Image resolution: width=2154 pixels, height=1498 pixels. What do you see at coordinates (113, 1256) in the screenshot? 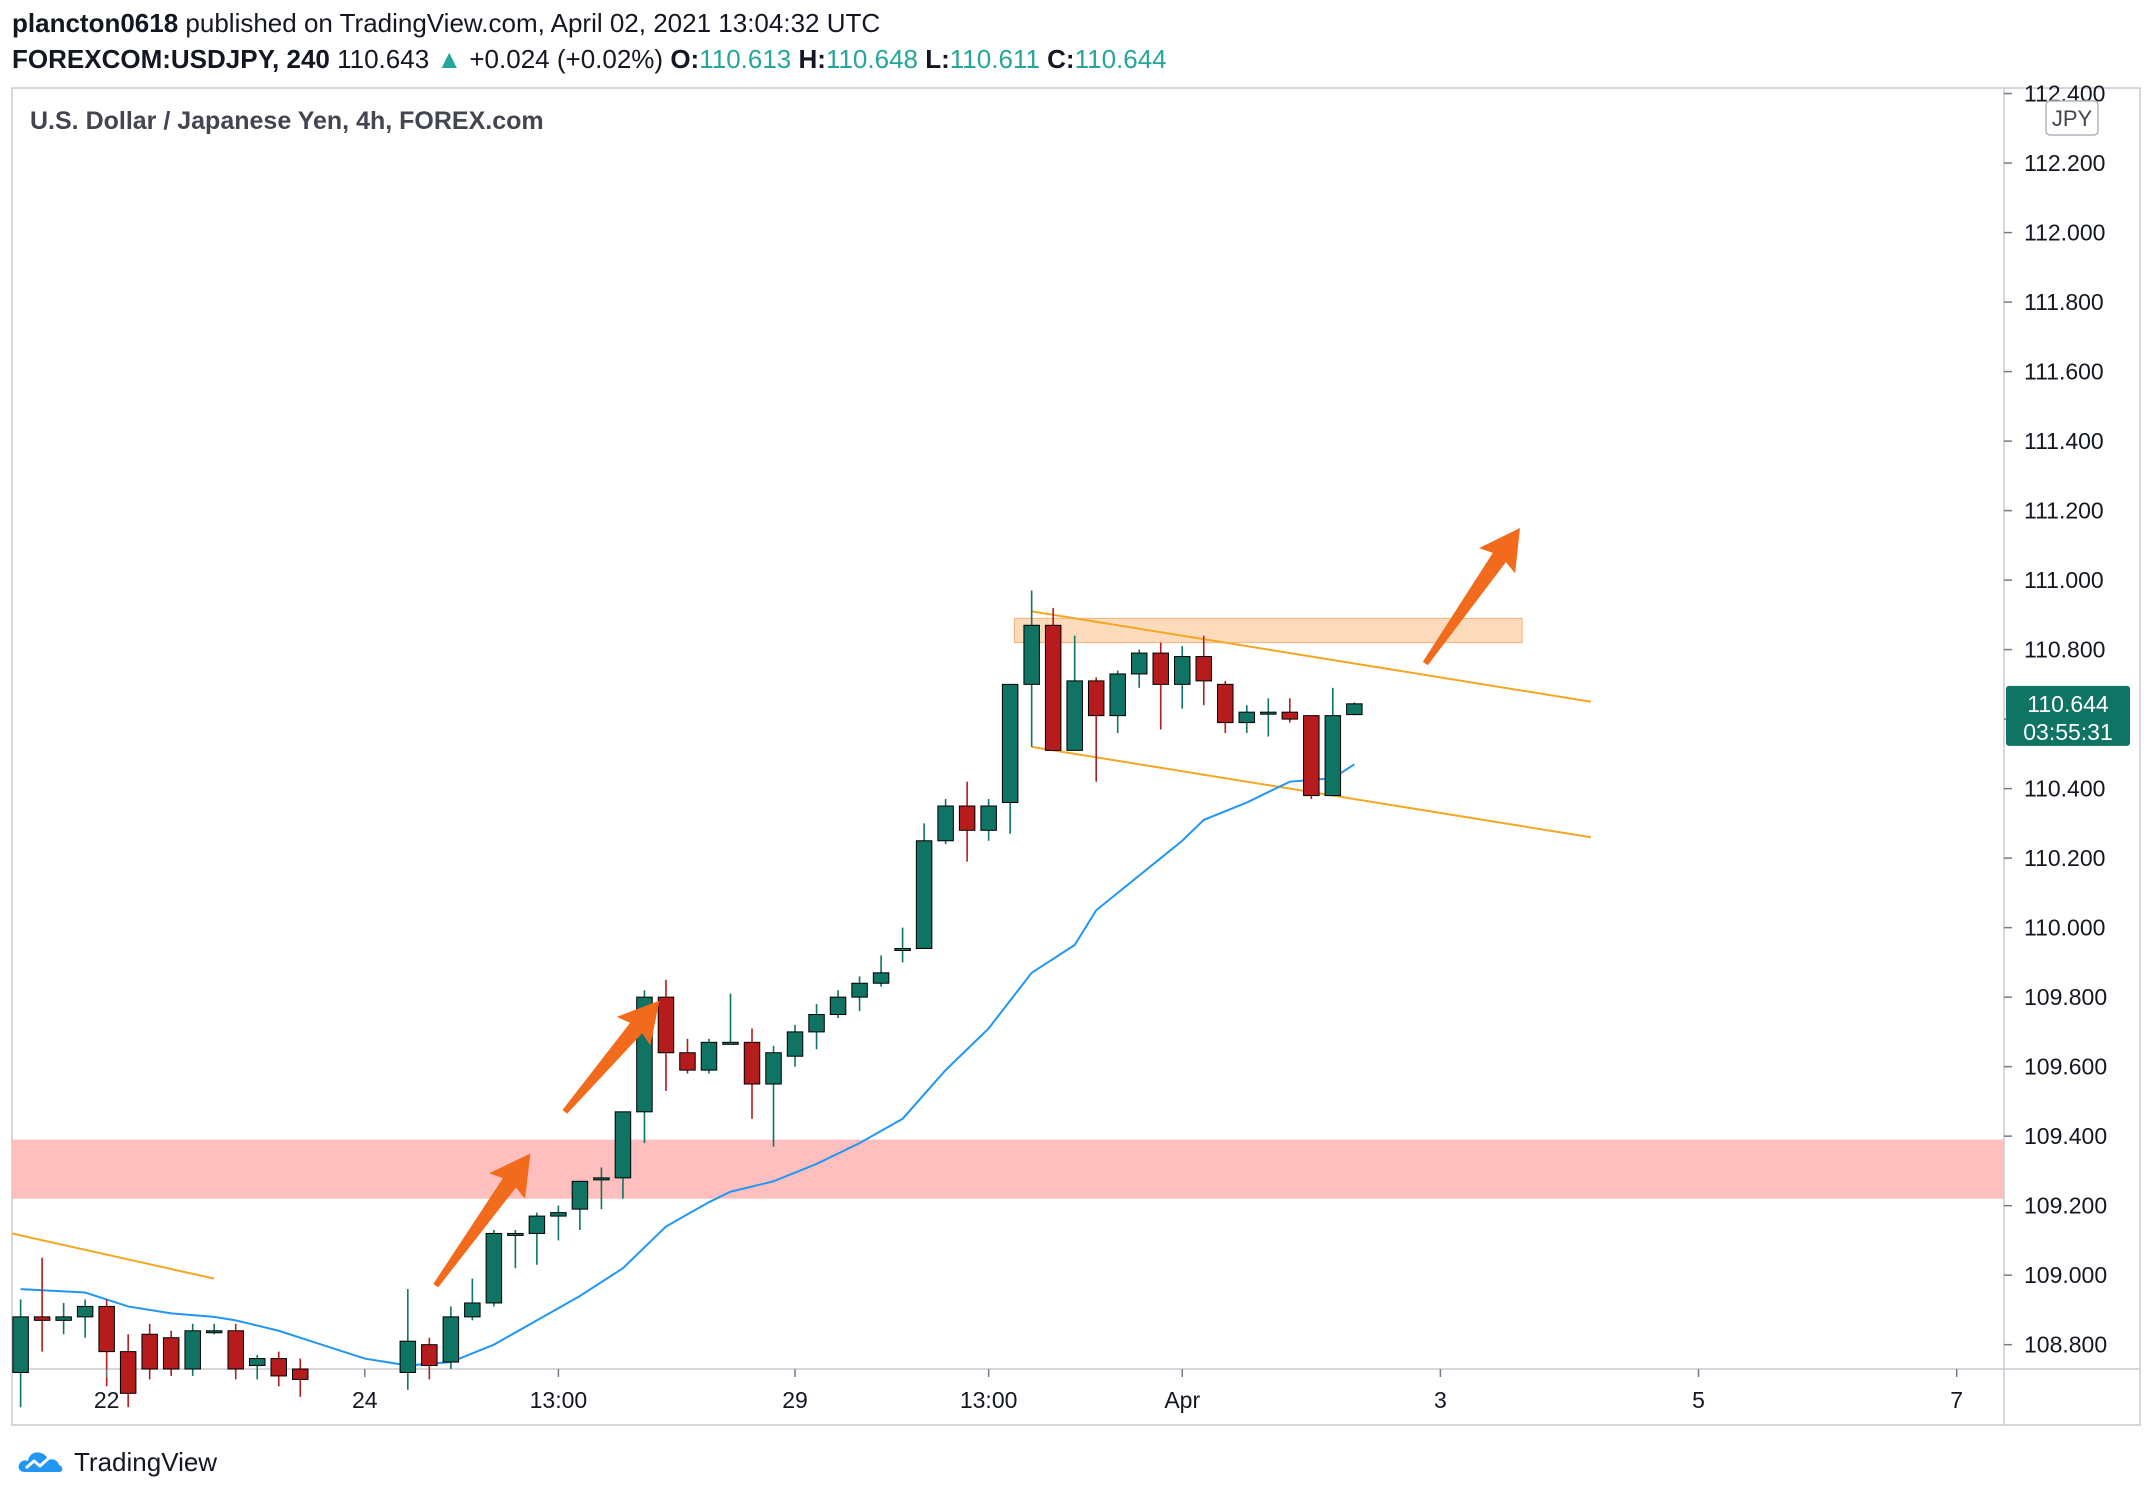
I see `old-trendline` at bounding box center [113, 1256].